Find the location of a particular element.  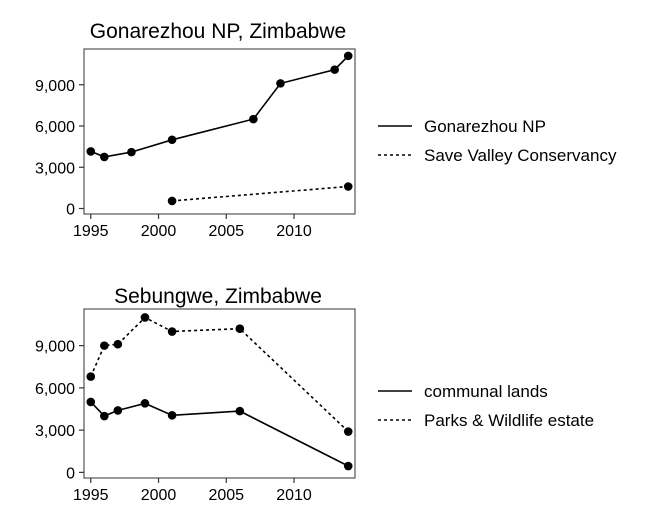

legend-1-label-0: communal lands is located at coordinates (486, 391).